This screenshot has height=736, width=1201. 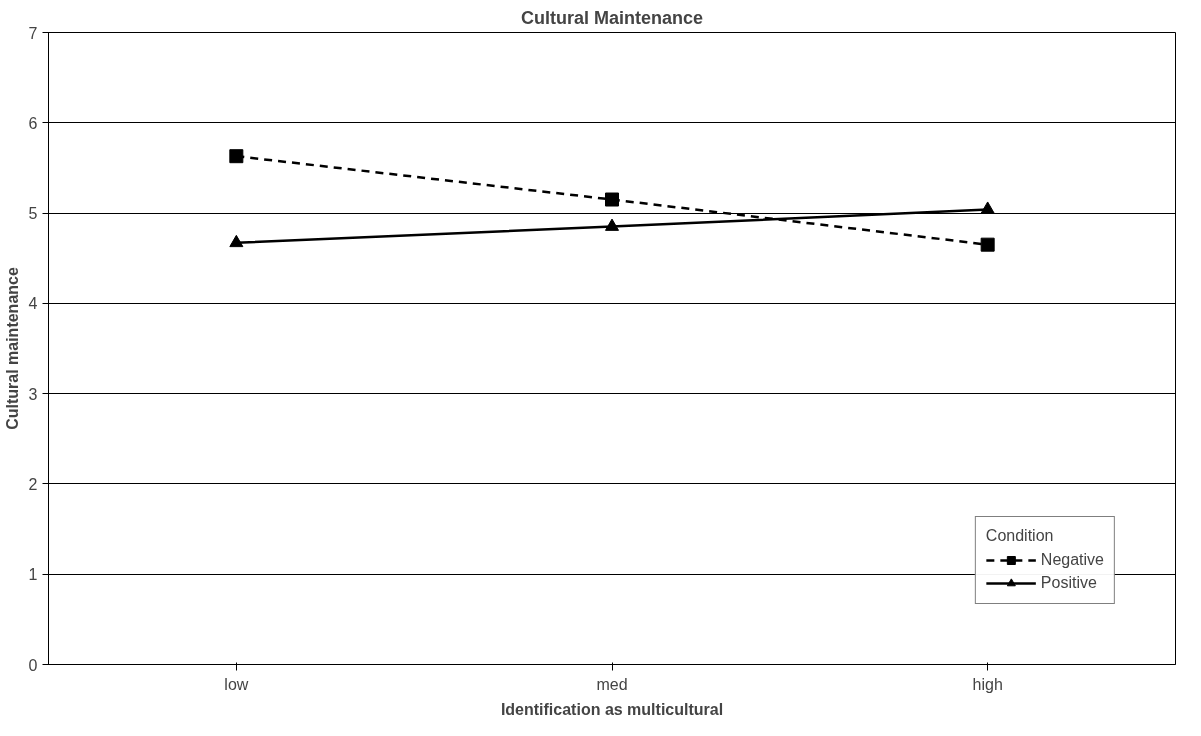 What do you see at coordinates (1072, 560) in the screenshot?
I see `legend-label: Negative` at bounding box center [1072, 560].